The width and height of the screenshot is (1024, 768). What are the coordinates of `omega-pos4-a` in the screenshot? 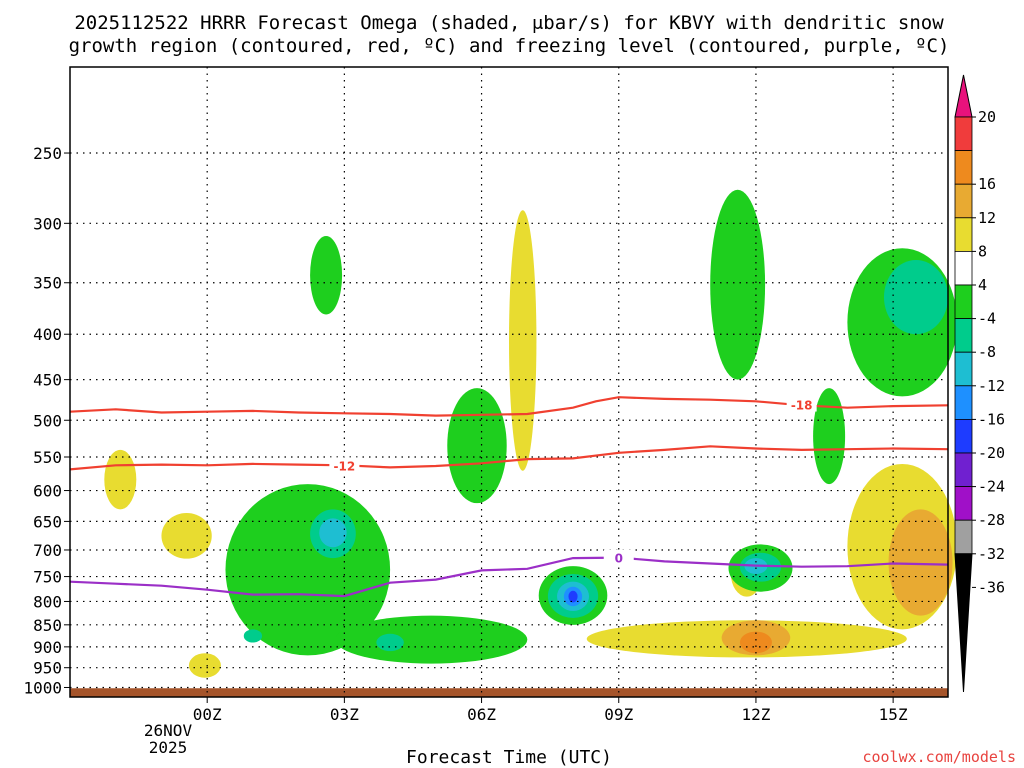 It's located at (120, 479).